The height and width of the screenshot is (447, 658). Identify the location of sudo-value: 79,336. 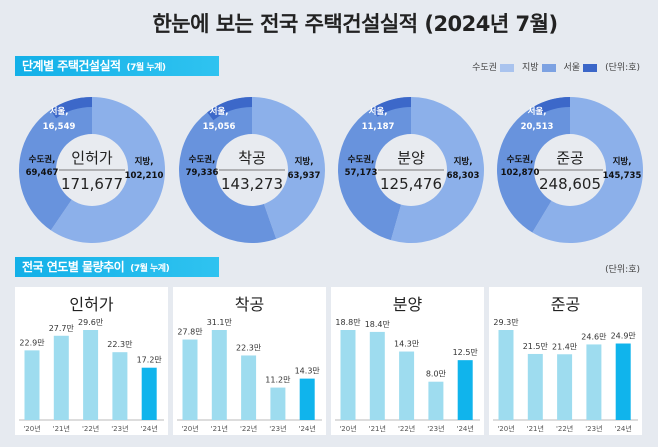
(202, 173).